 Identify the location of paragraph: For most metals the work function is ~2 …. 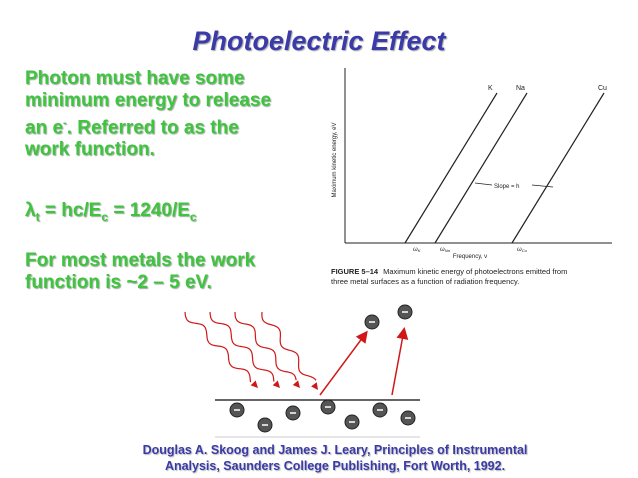
(140, 272).